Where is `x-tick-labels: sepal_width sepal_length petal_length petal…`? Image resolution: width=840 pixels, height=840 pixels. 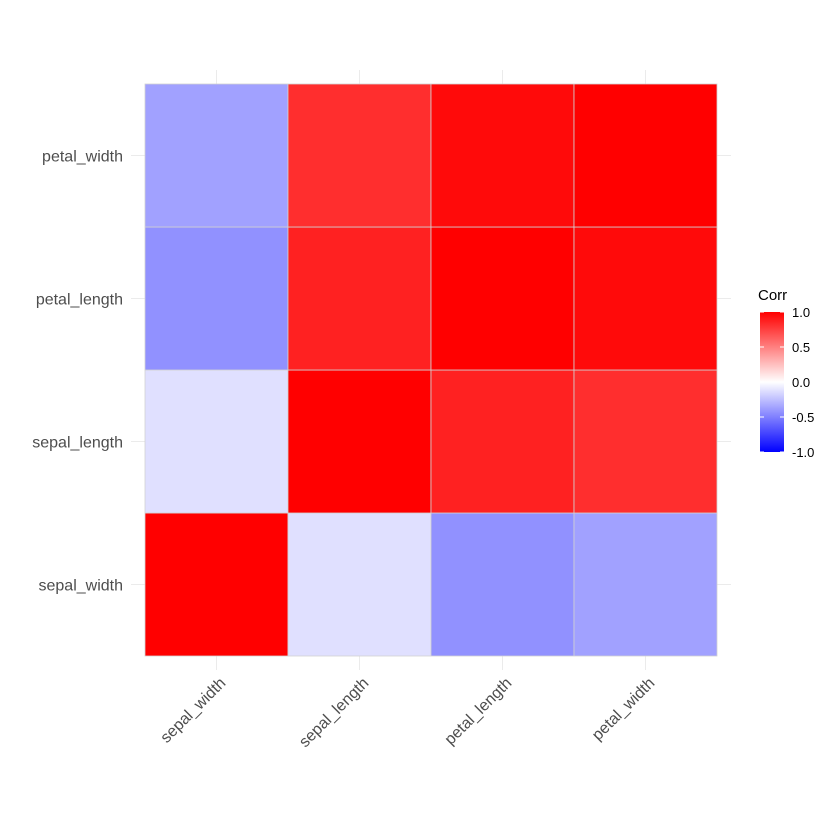 x-tick-labels: sepal_width sepal_length petal_length petal… is located at coordinates (408, 713).